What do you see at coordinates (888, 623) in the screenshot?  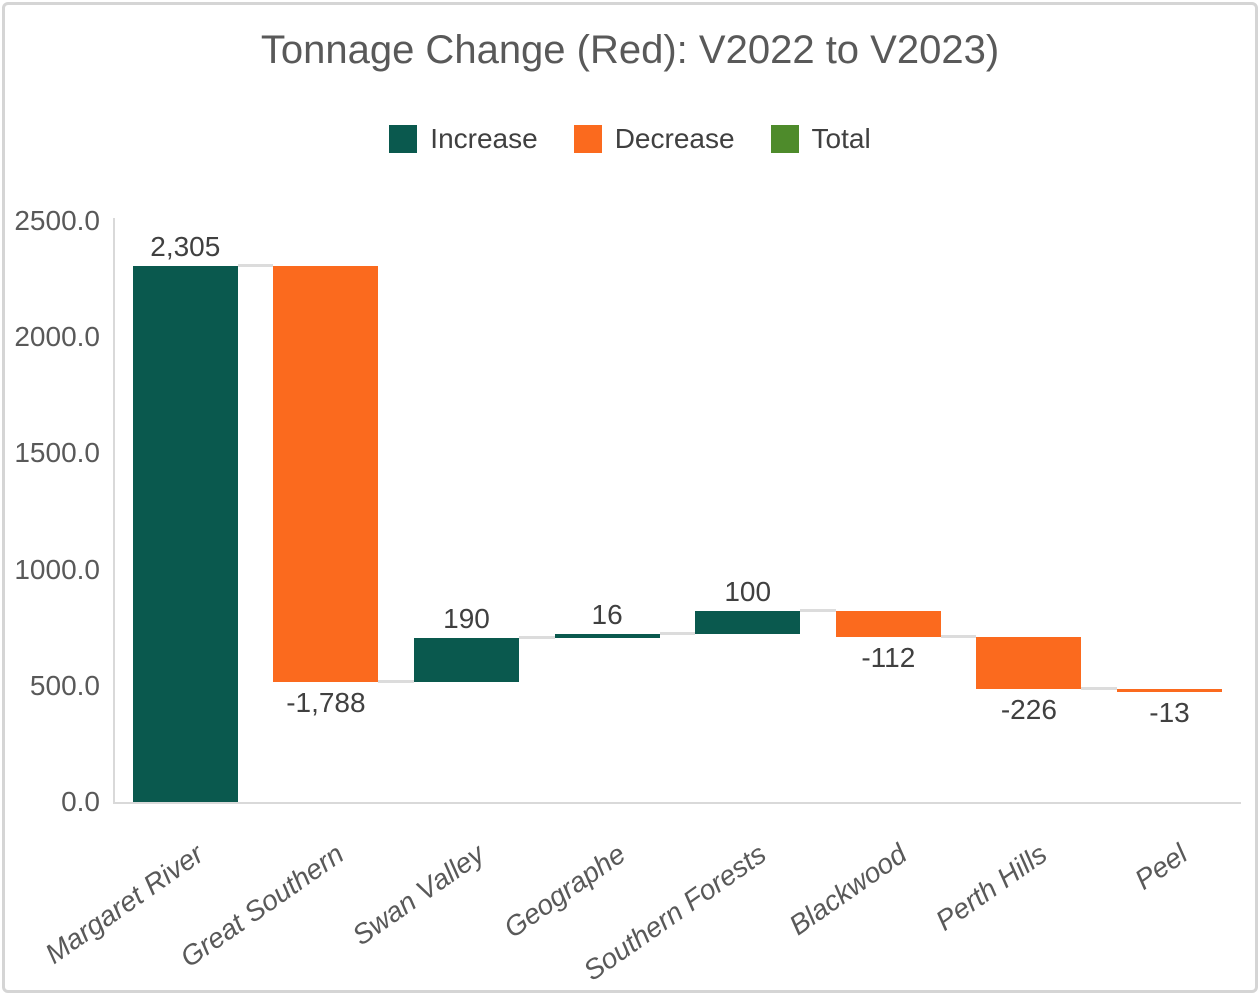 I see `waterfall-bar-blackwood` at bounding box center [888, 623].